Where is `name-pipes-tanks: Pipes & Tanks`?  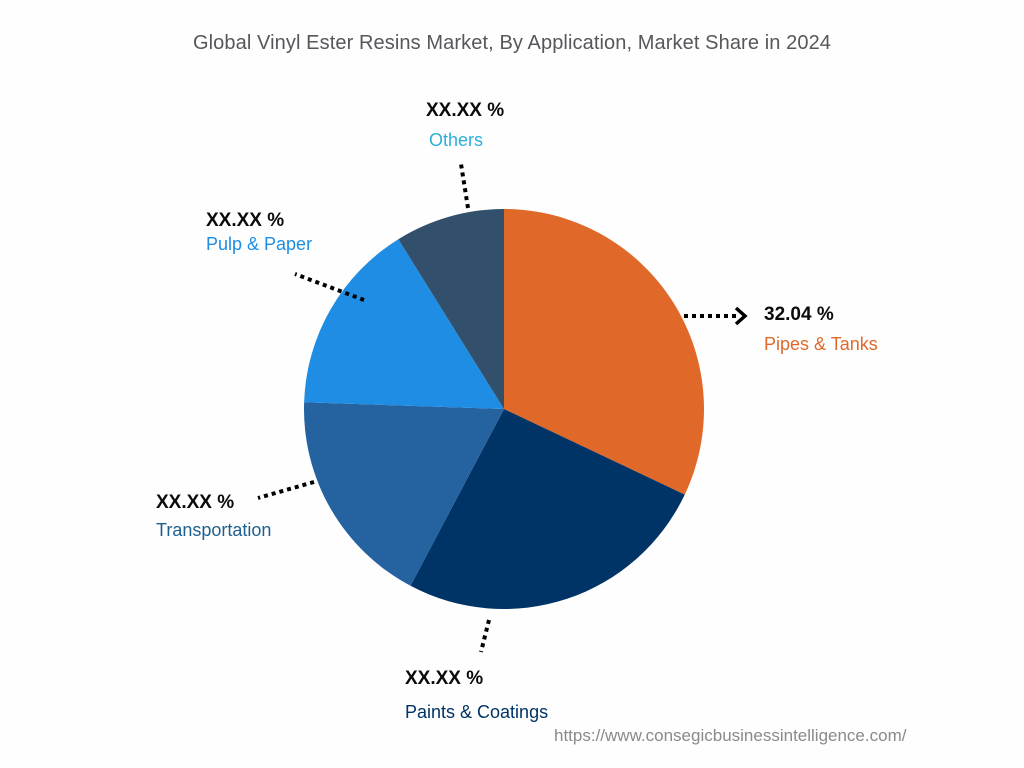 name-pipes-tanks: Pipes & Tanks is located at coordinates (821, 344).